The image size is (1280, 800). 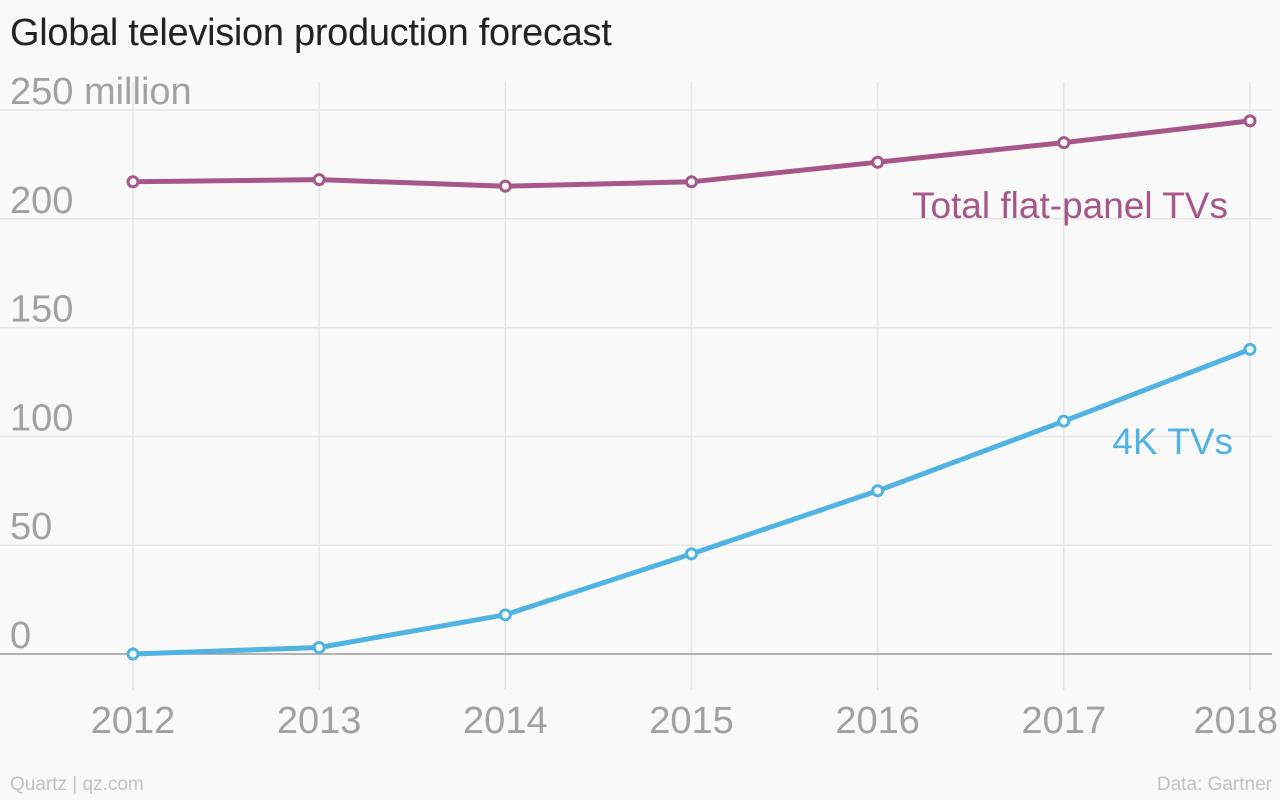 What do you see at coordinates (101, 92) in the screenshot?
I see `y-tick-label: 250 million` at bounding box center [101, 92].